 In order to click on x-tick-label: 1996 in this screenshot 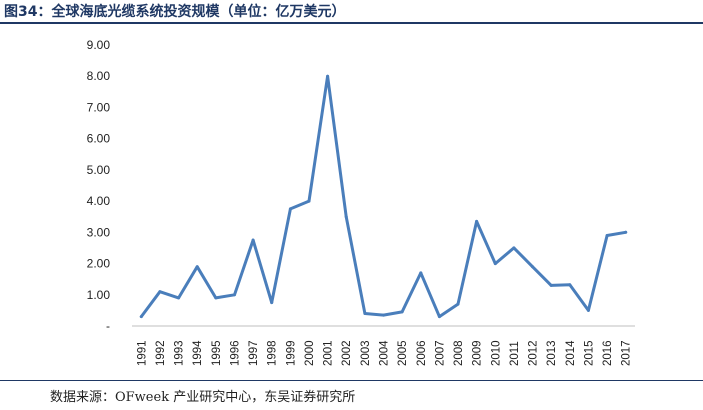, I will do `click(235, 353)`.